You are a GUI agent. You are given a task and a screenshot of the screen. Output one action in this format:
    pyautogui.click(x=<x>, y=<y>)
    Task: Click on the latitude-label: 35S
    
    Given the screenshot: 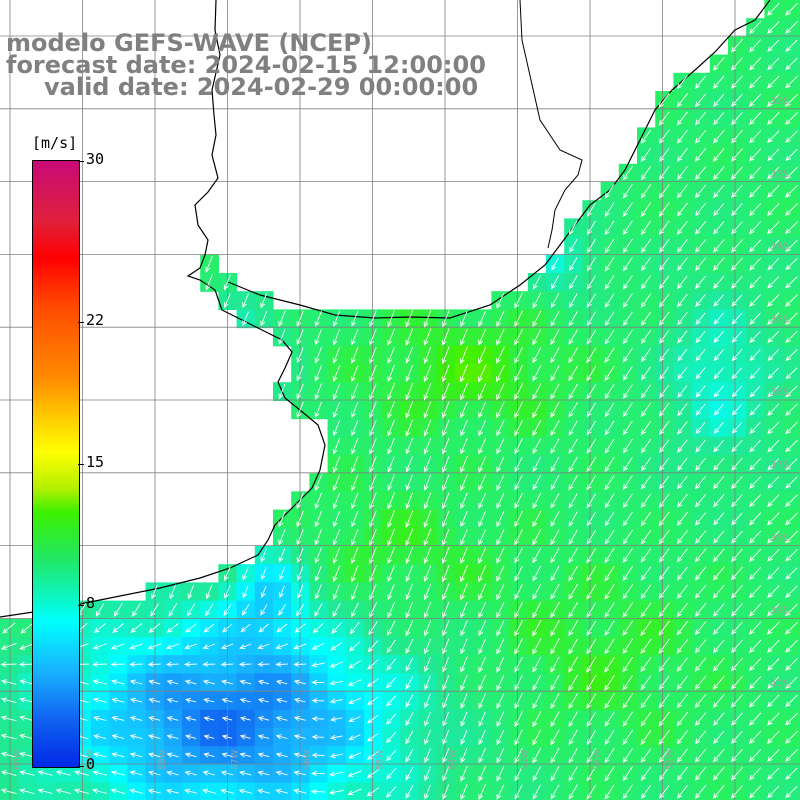 What is the action you would take?
    pyautogui.click(x=779, y=319)
    